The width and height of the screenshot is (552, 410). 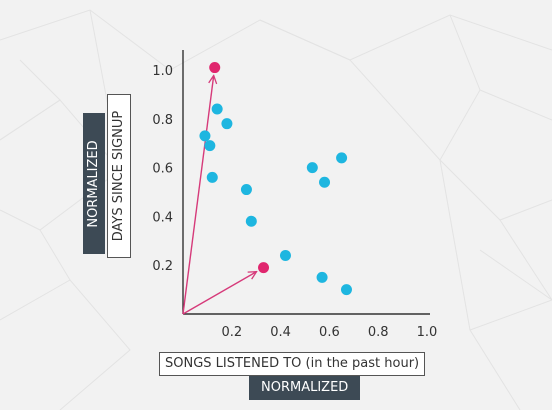 I want to click on x-axis-label: SONGS LISTENED TO (in the past hour), so click(x=292, y=364).